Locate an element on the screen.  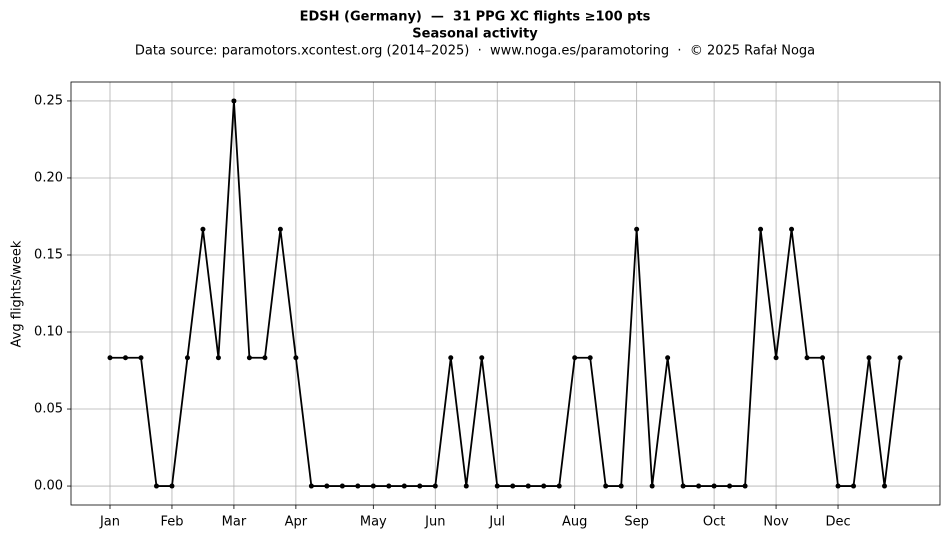
x-tick-label: Mar is located at coordinates (234, 522).